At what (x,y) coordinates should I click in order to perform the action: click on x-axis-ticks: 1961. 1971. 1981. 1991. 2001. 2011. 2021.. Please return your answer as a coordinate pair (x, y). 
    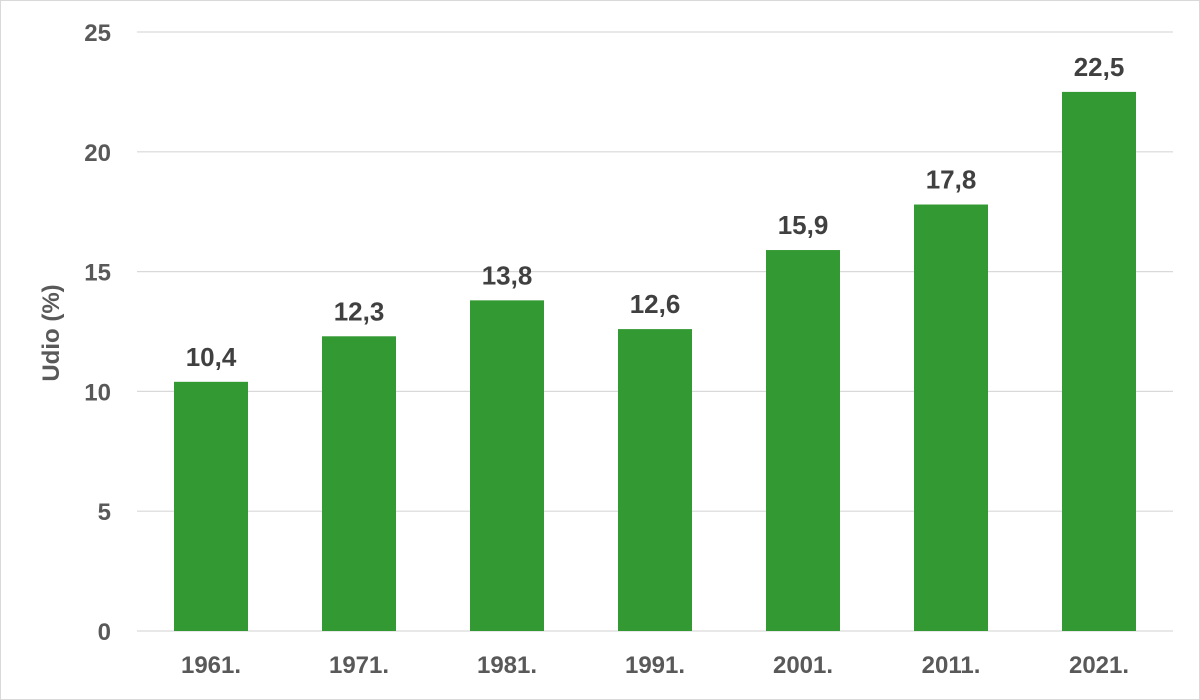
    Looking at the image, I should click on (655, 665).